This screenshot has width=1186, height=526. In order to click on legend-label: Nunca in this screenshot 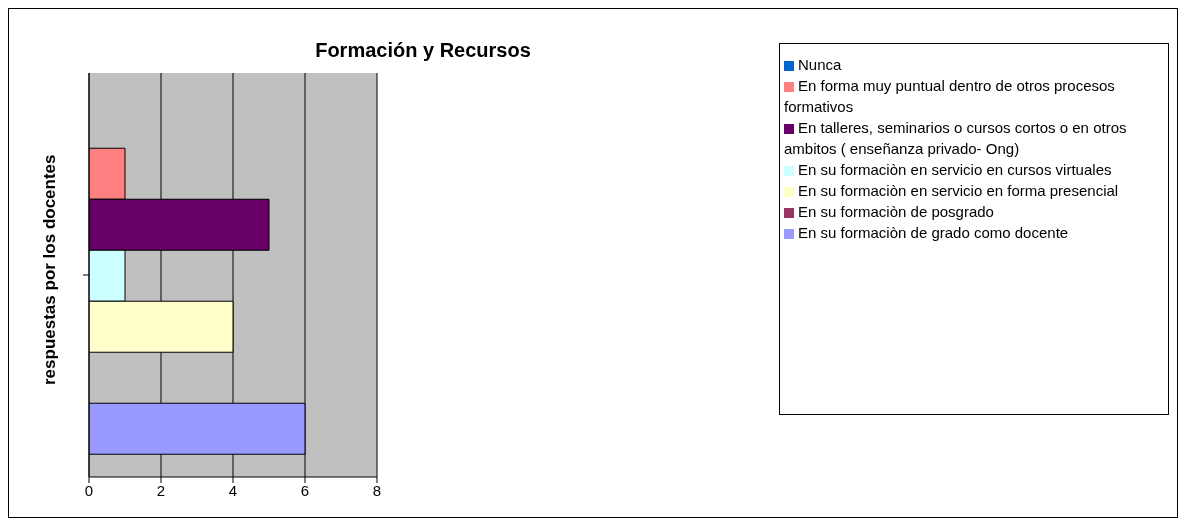, I will do `click(820, 64)`.